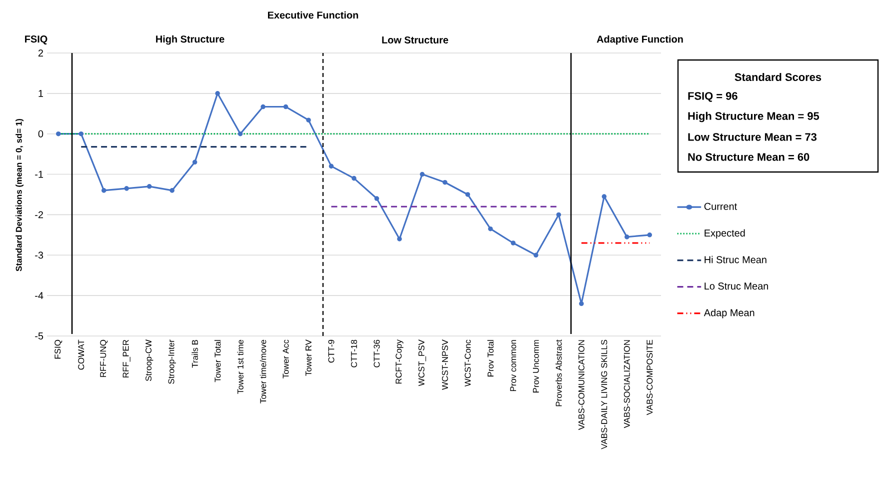 The image size is (889, 486). Describe the element at coordinates (81, 355) in the screenshot. I see `x-tick-label: COWAT` at that location.